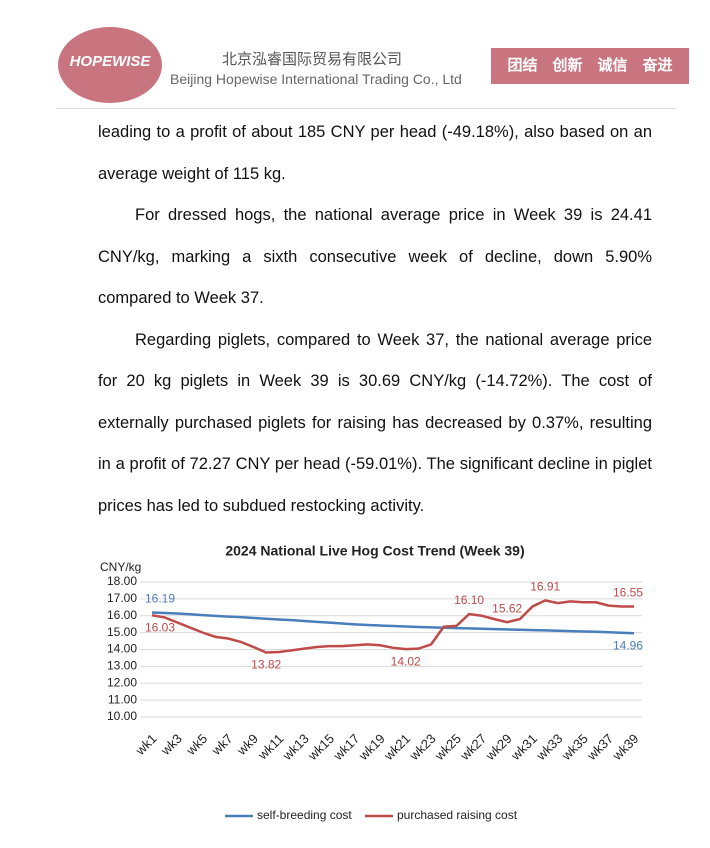  I want to click on x-tick-label: wk33, so click(549, 747).